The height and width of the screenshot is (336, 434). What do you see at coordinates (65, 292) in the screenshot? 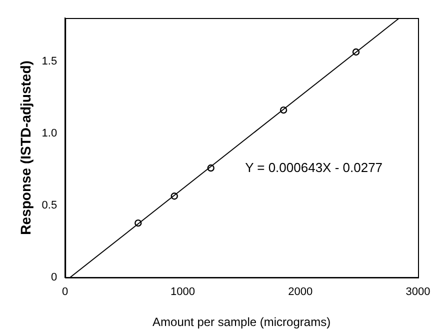
I see `x-tick-label: 0` at bounding box center [65, 292].